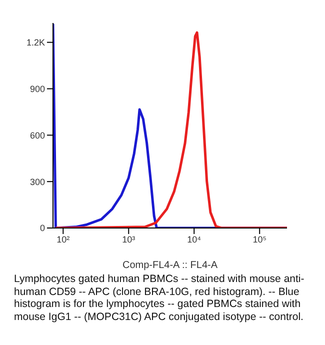  I want to click on y-tick-label: 1.2K, so click(35, 43).